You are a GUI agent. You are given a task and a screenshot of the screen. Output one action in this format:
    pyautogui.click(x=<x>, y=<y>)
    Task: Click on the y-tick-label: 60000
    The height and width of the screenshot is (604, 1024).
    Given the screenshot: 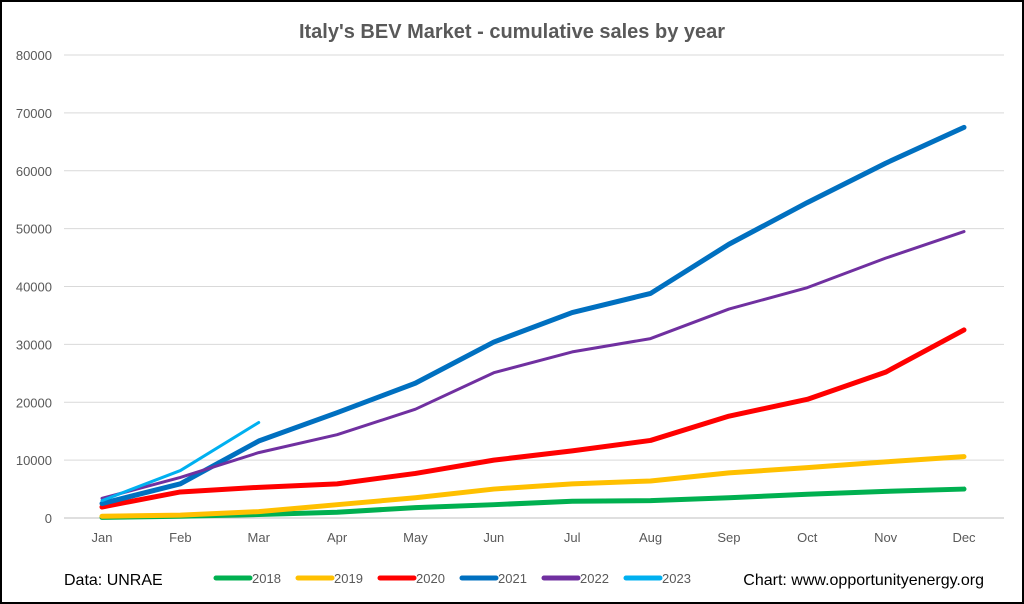 What is the action you would take?
    pyautogui.click(x=34, y=171)
    